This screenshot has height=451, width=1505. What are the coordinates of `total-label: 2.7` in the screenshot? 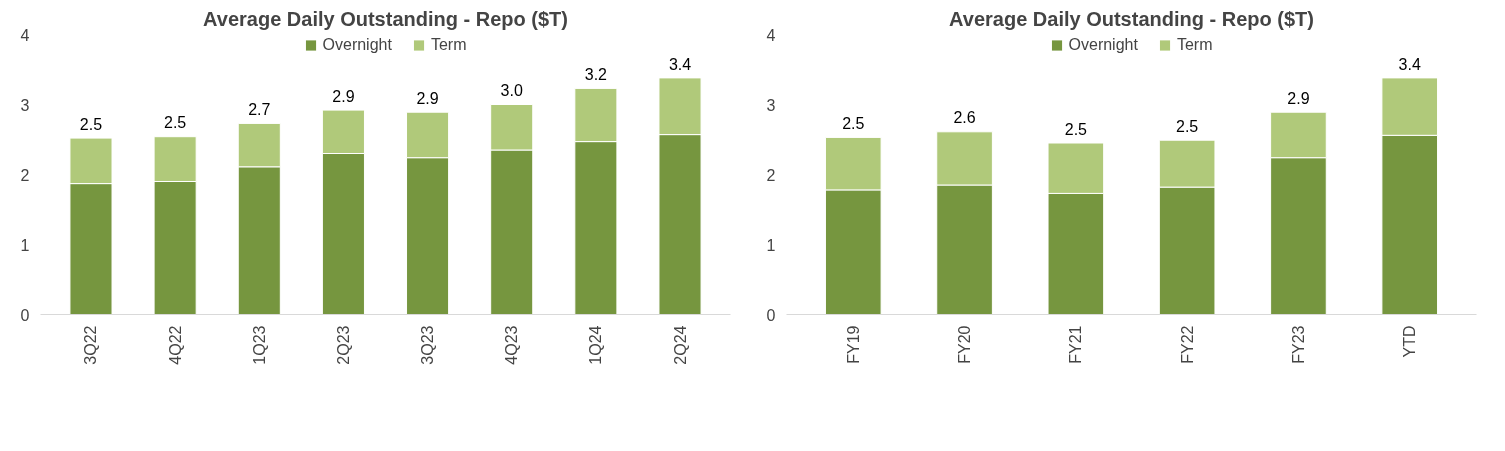 It's located at (259, 109).